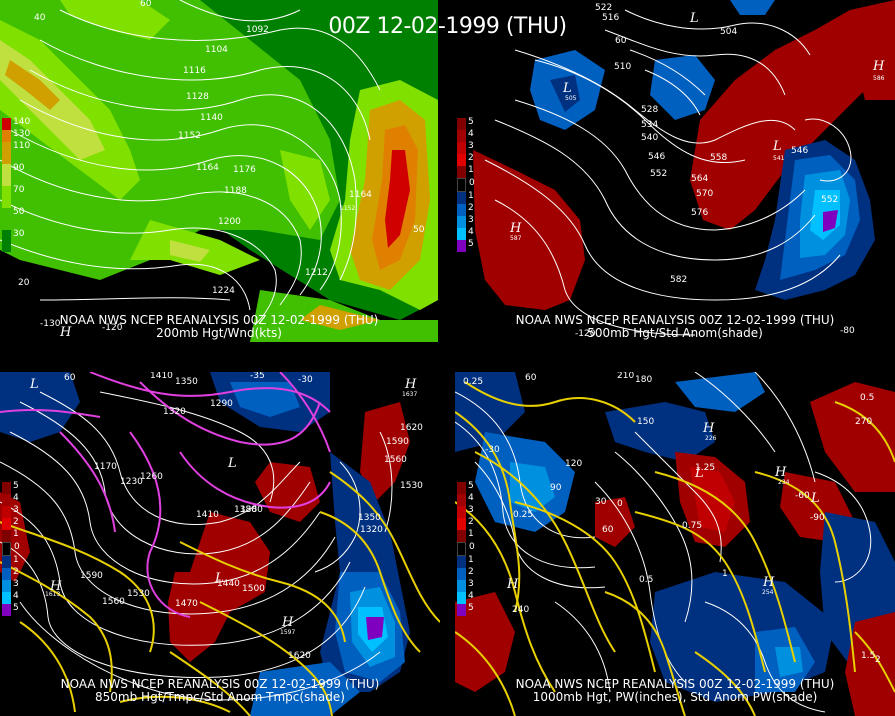 The height and width of the screenshot is (716, 895). I want to click on contour-label: 1200, so click(229, 222).